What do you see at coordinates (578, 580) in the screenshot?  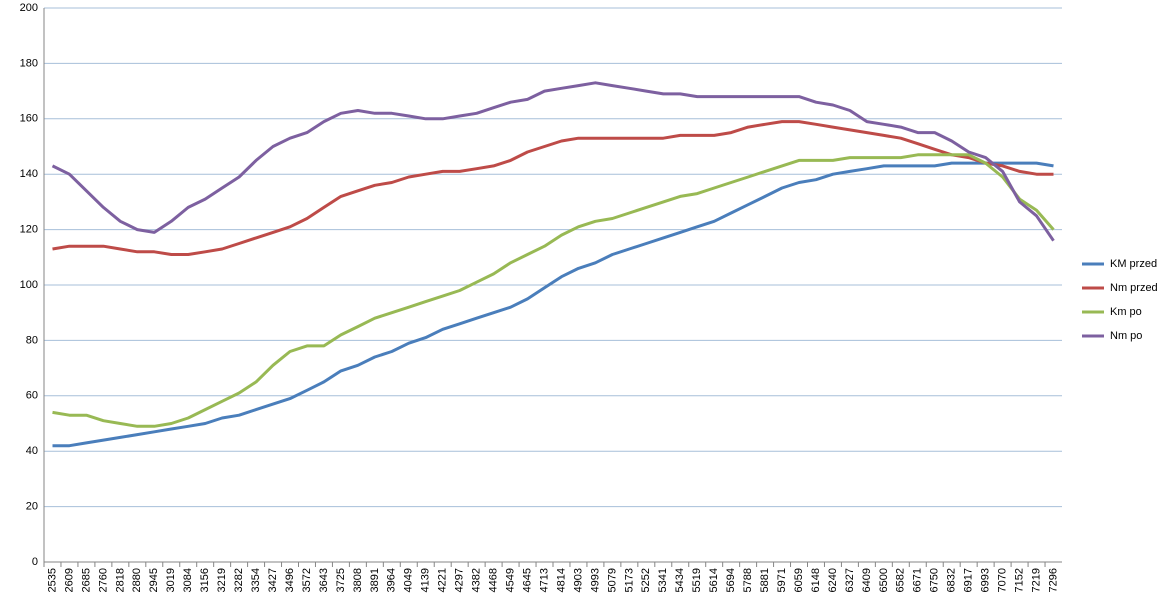 I see `x-tick-label: 4903` at bounding box center [578, 580].